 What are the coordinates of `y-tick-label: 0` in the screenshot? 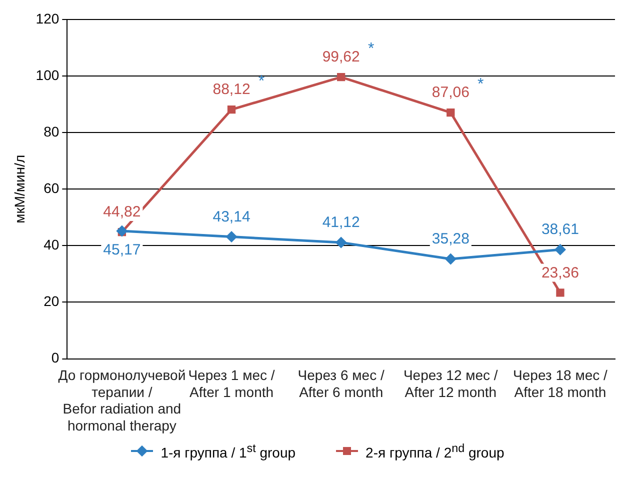 It's located at (55, 358).